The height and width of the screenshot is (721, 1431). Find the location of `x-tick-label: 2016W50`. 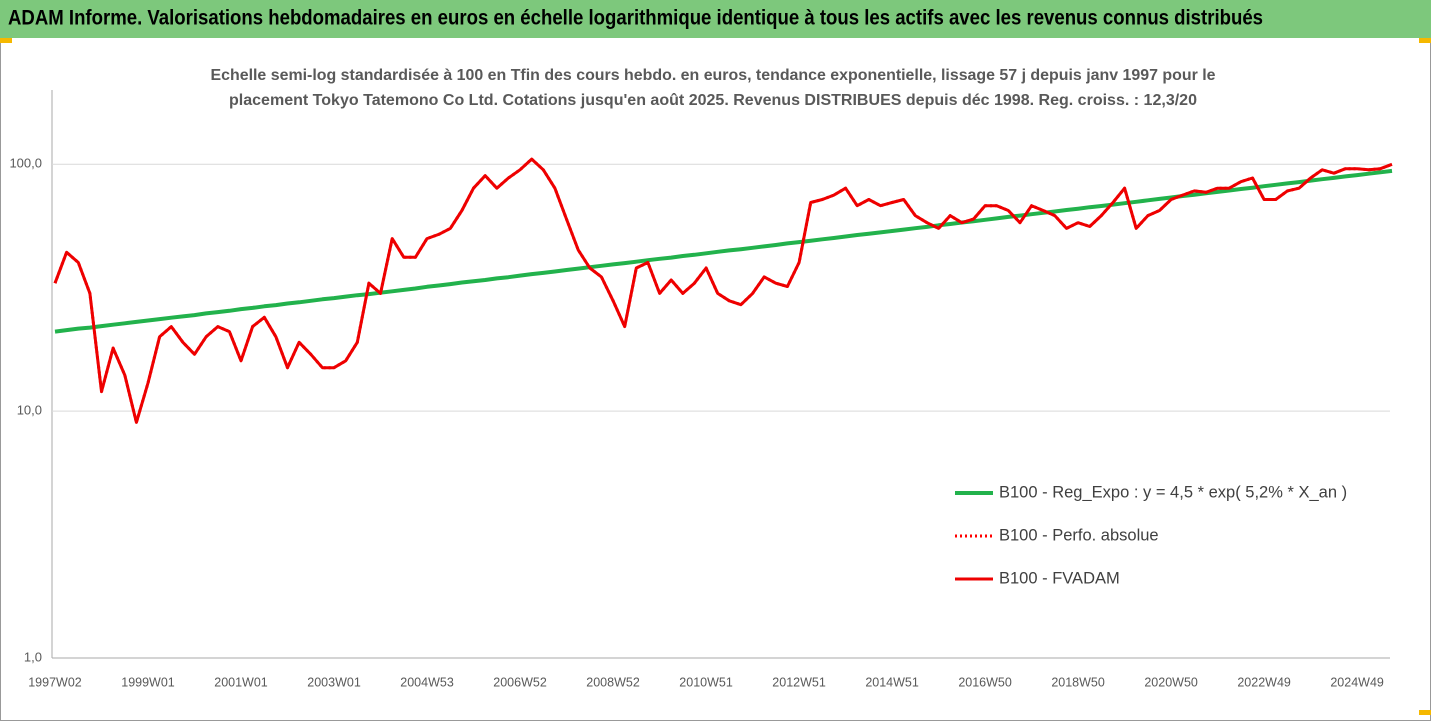

x-tick-label: 2016W50 is located at coordinates (985, 682).